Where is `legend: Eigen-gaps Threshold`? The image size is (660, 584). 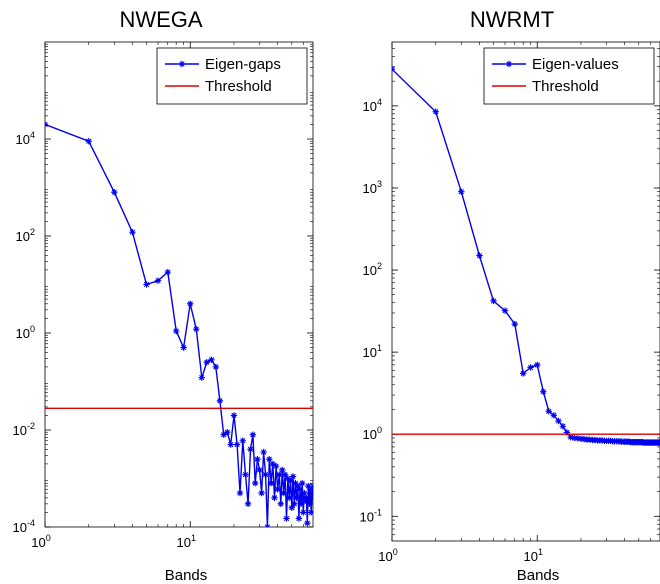
legend: Eigen-gaps Threshold is located at coordinates (232, 76).